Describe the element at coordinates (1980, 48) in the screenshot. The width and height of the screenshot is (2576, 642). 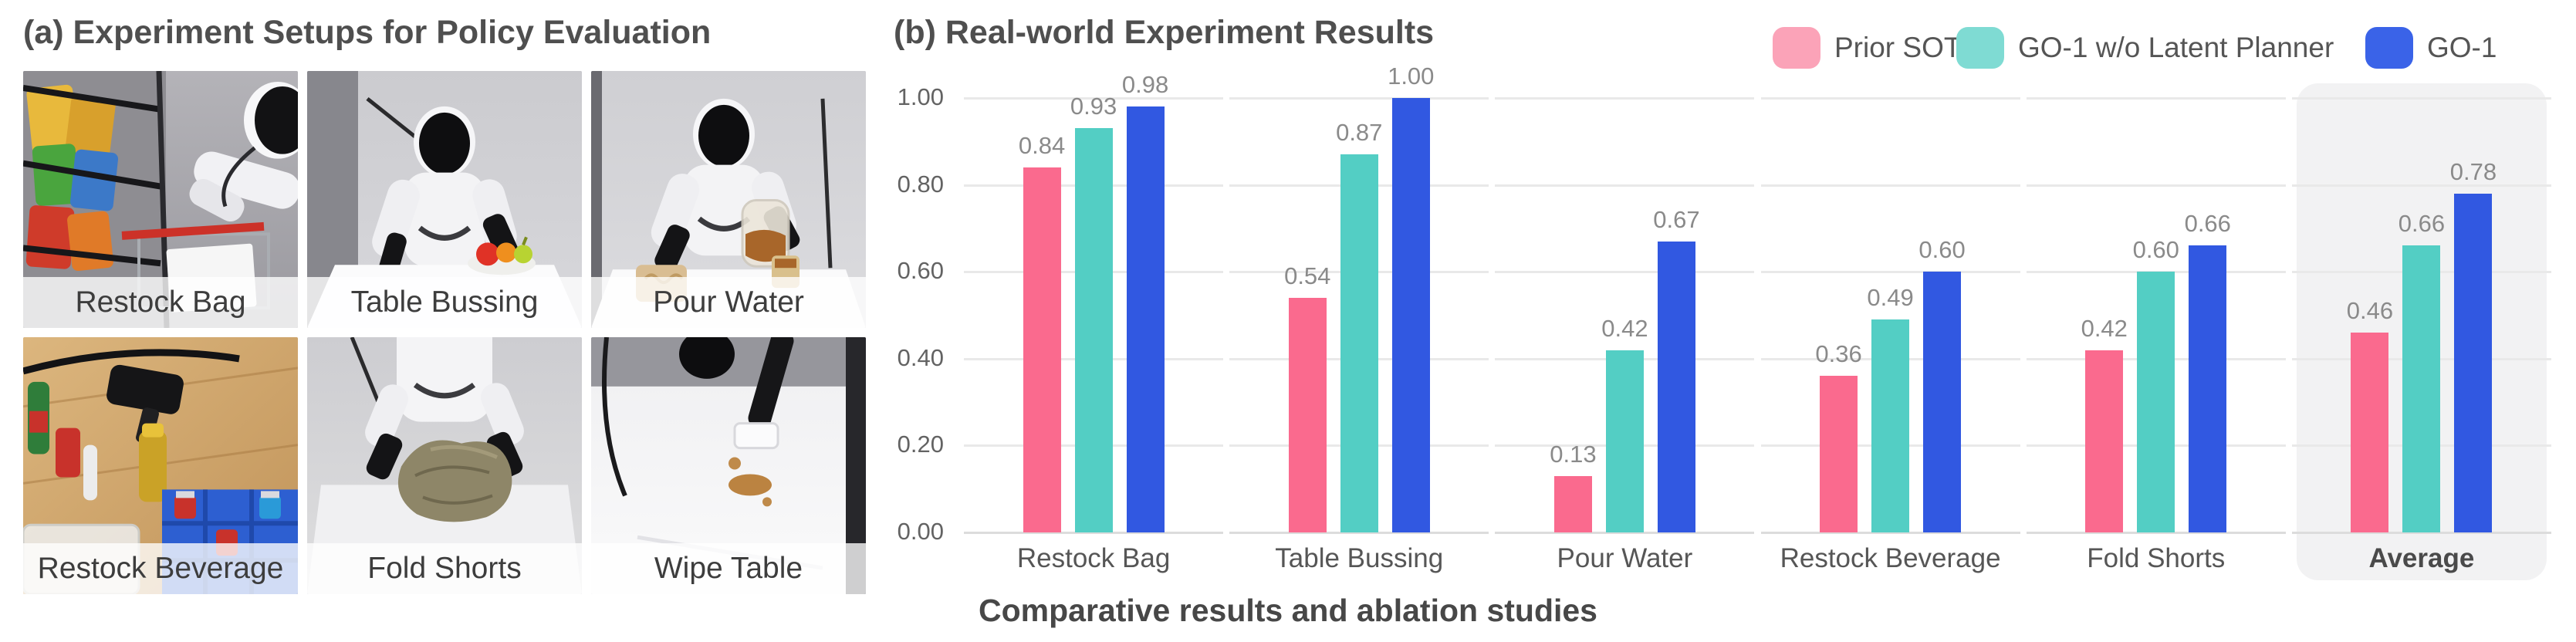
I see `go1-wo-latent-planner-swatch` at that location.